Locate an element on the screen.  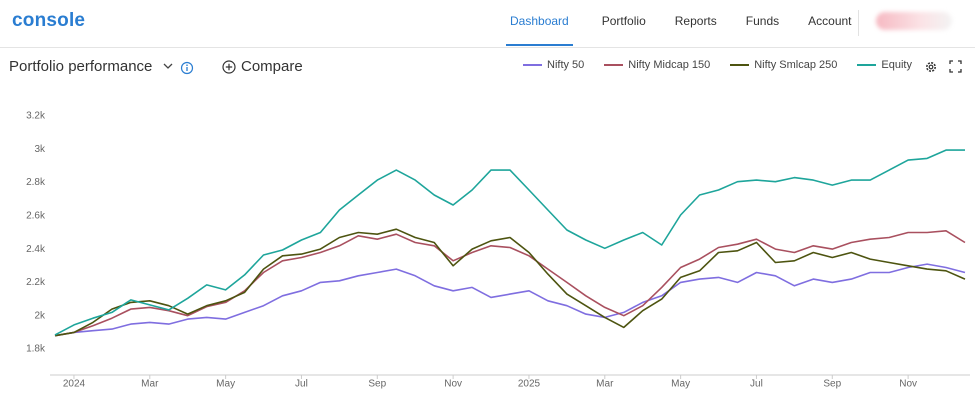
nav-link: Reports is located at coordinates (695, 21).